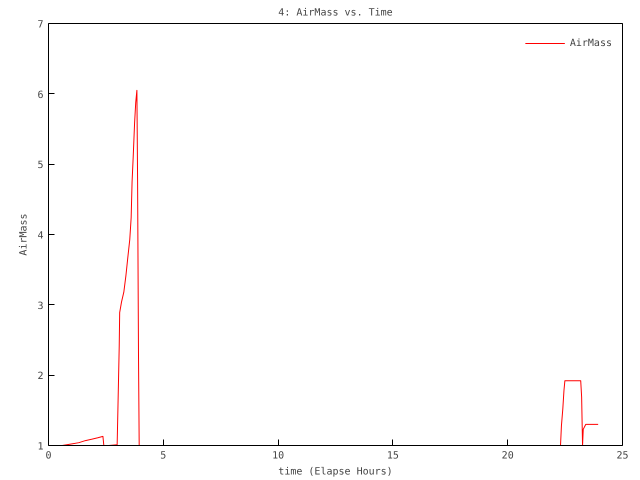 The width and height of the screenshot is (640, 480). Describe the element at coordinates (40, 95) in the screenshot. I see `y-tick-label: 6` at that location.